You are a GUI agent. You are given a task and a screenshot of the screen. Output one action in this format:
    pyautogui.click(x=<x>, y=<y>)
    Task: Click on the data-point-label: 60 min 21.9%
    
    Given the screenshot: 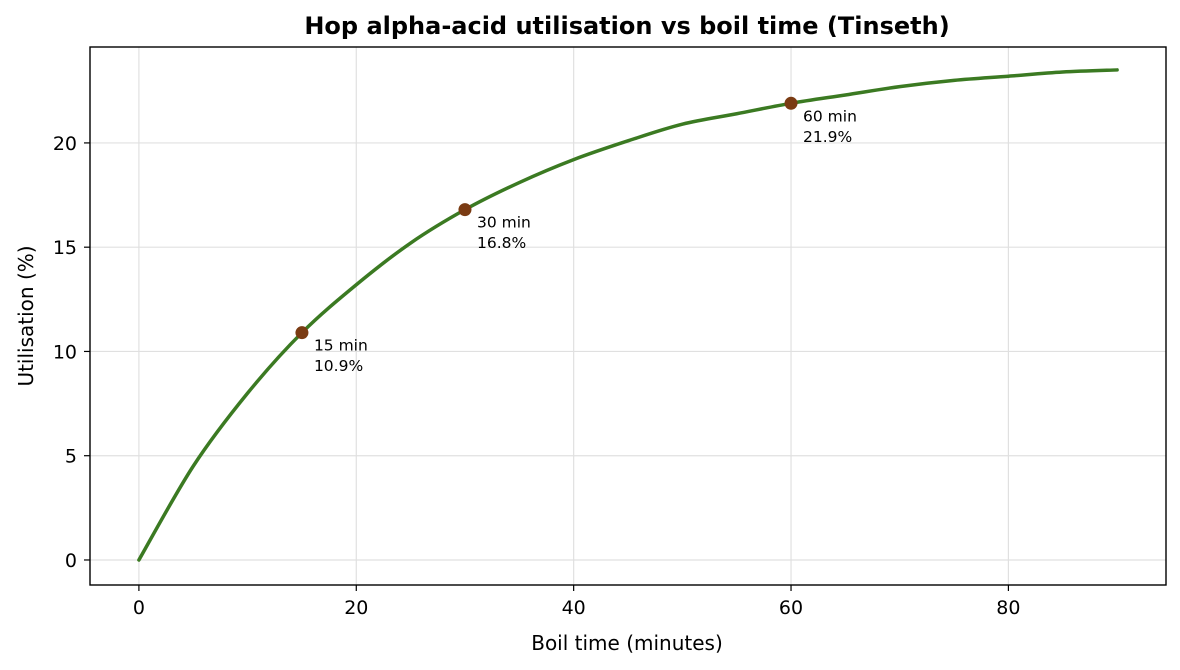 What is the action you would take?
    pyautogui.click(x=830, y=126)
    